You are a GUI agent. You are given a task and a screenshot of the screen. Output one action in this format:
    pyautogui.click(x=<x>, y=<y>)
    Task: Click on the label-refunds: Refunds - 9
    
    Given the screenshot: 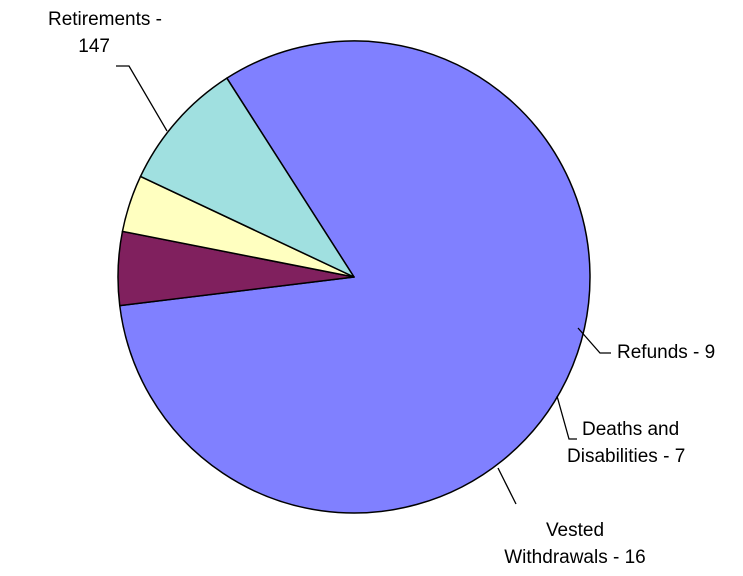 What is the action you would take?
    pyautogui.click(x=666, y=352)
    